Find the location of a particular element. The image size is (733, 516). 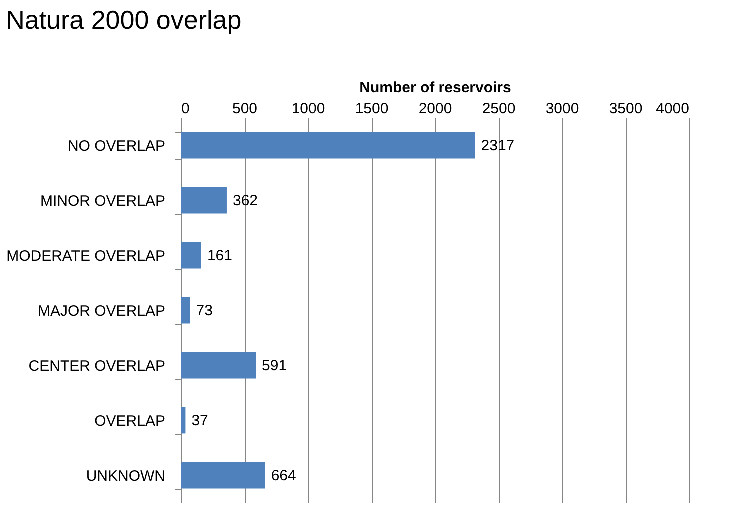

data-label: 362 is located at coordinates (245, 201).